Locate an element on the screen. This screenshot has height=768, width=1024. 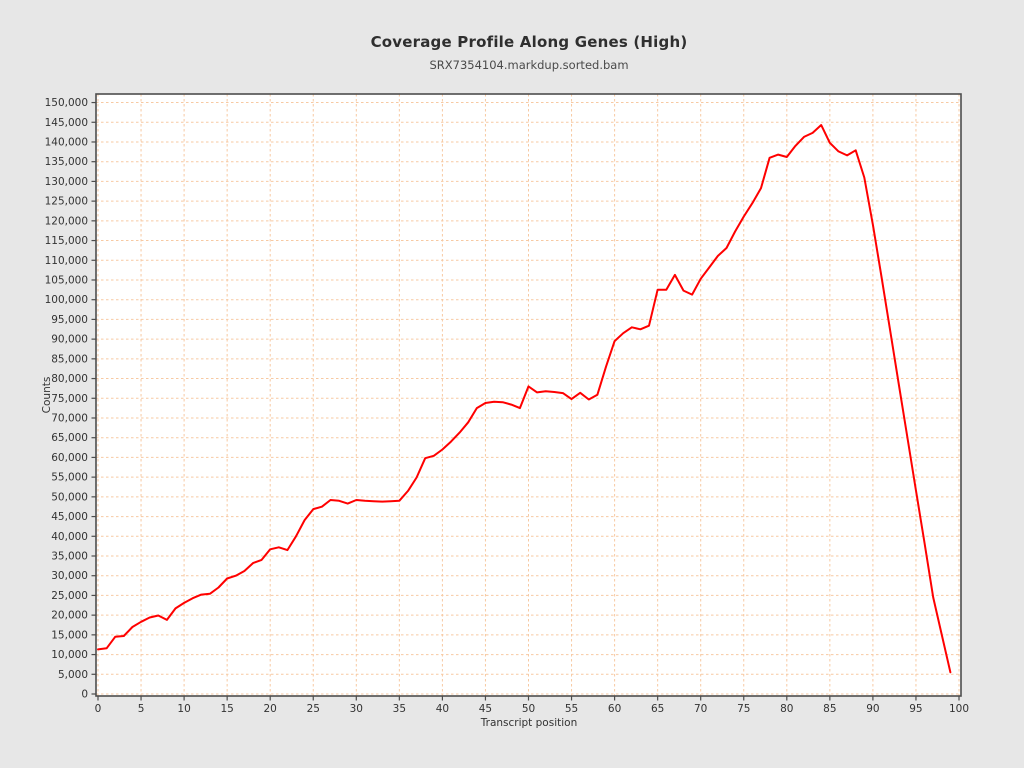
x-tick-label: 100 is located at coordinates (959, 709).